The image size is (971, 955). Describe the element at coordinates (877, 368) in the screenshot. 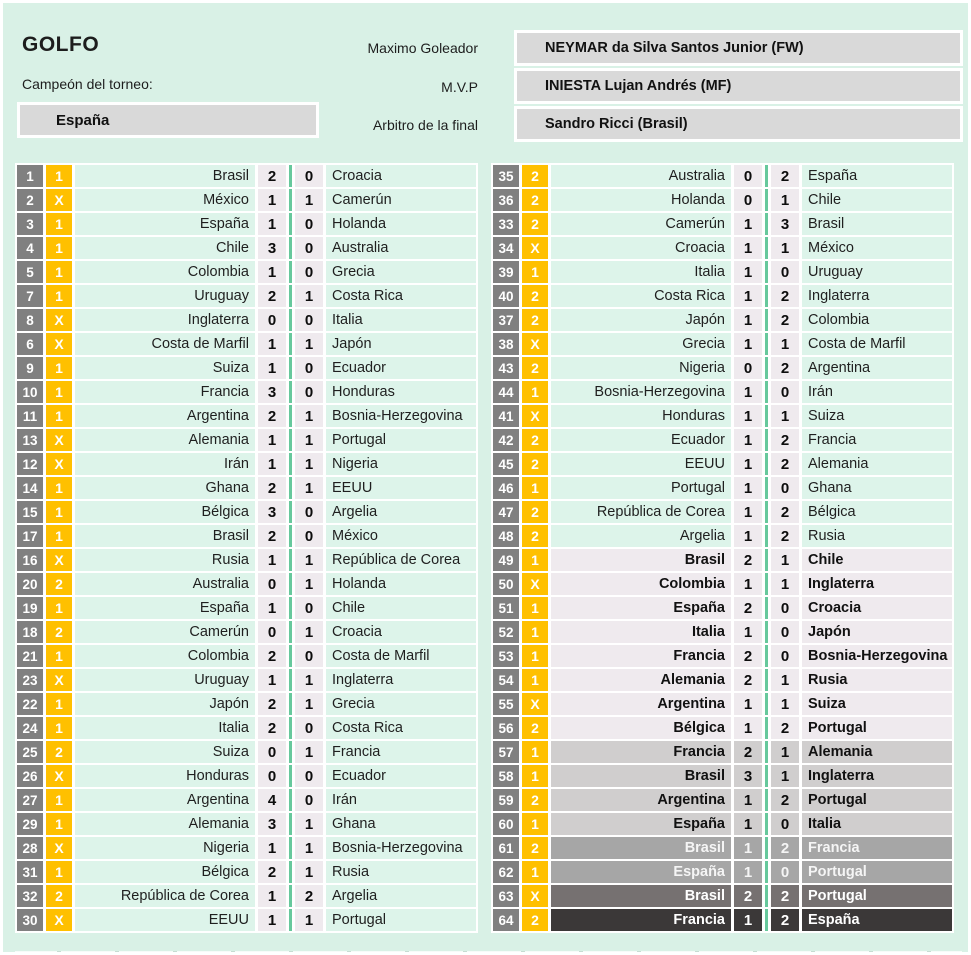

I see `away-team-cell: Argentina` at that location.